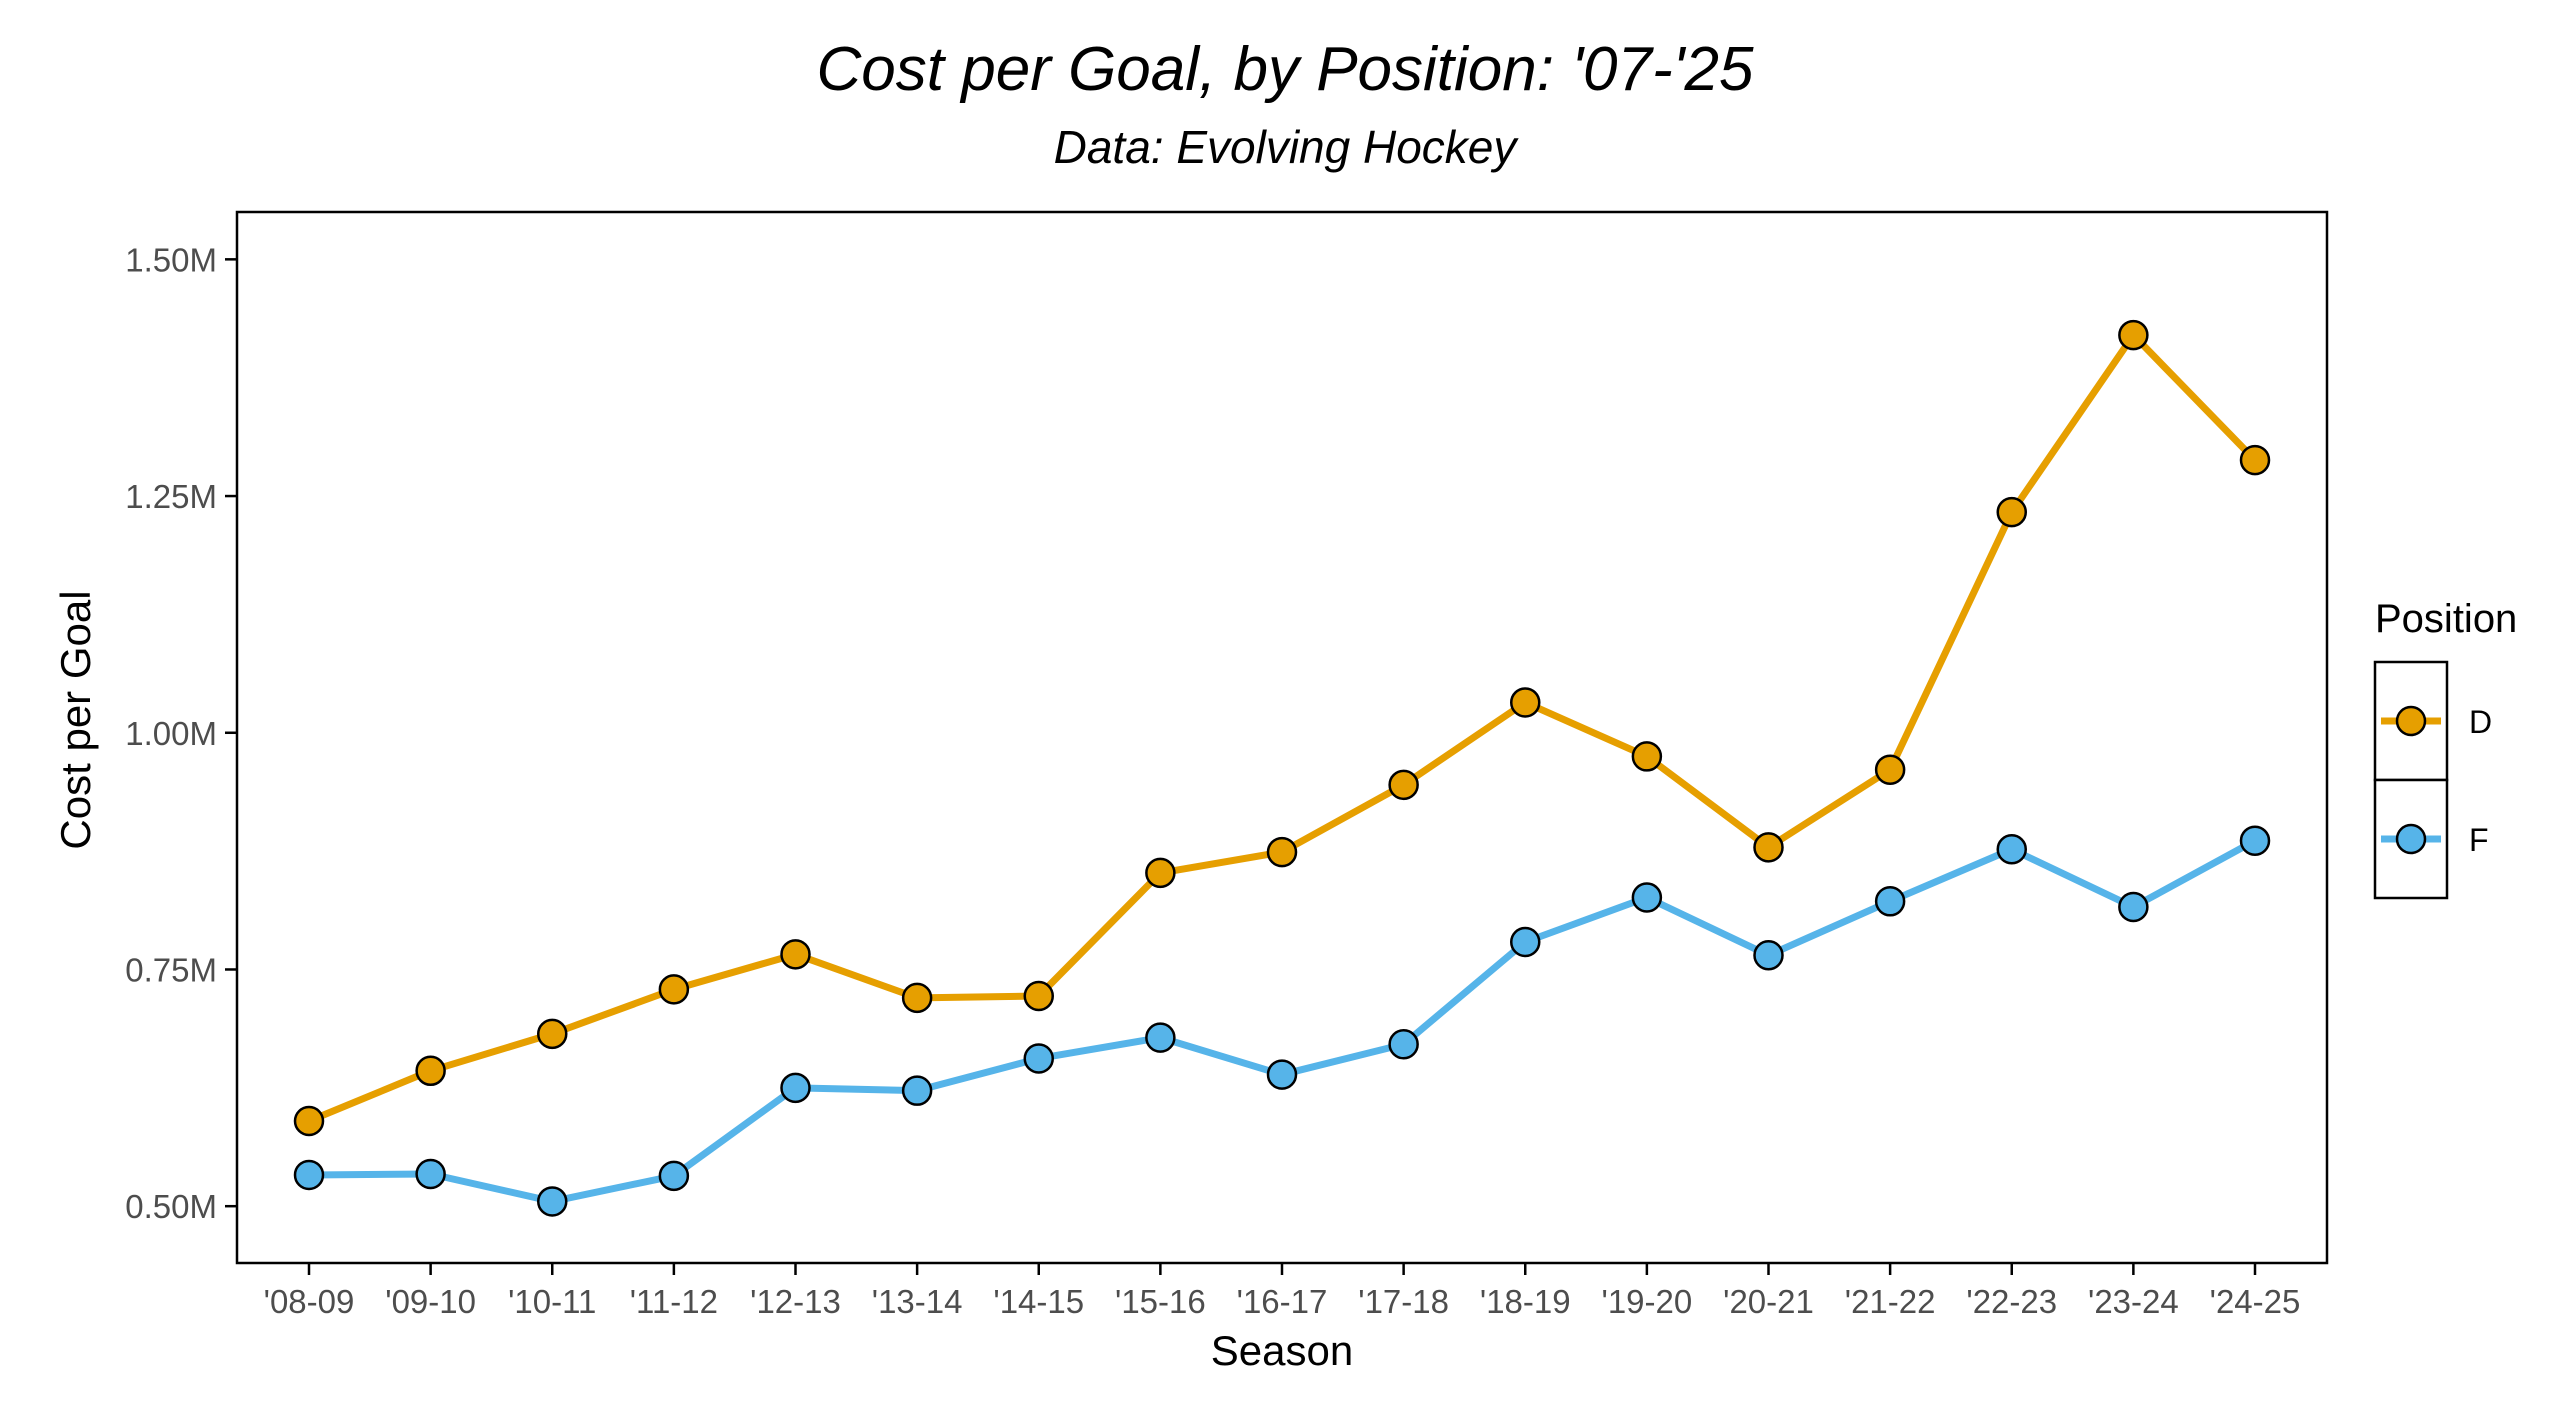 The image size is (2560, 1401). I want to click on legend-title: Position, so click(2446, 619).